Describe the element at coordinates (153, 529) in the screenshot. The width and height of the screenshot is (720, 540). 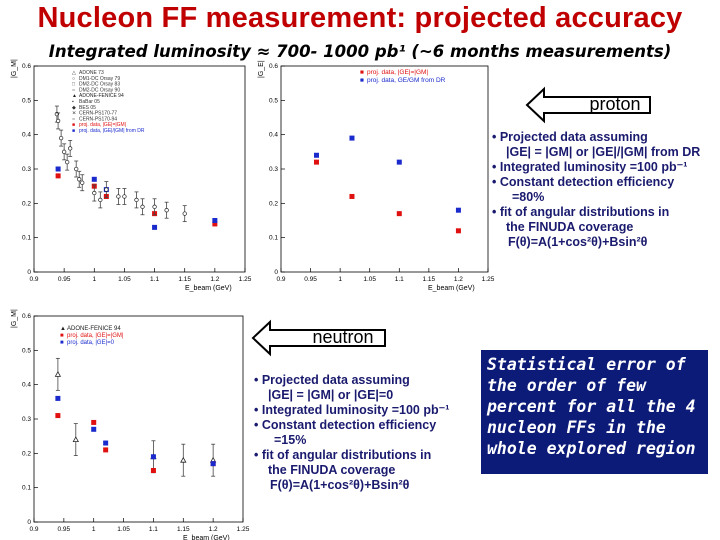
I see `neutron-x-tick-label: 1.1` at that location.